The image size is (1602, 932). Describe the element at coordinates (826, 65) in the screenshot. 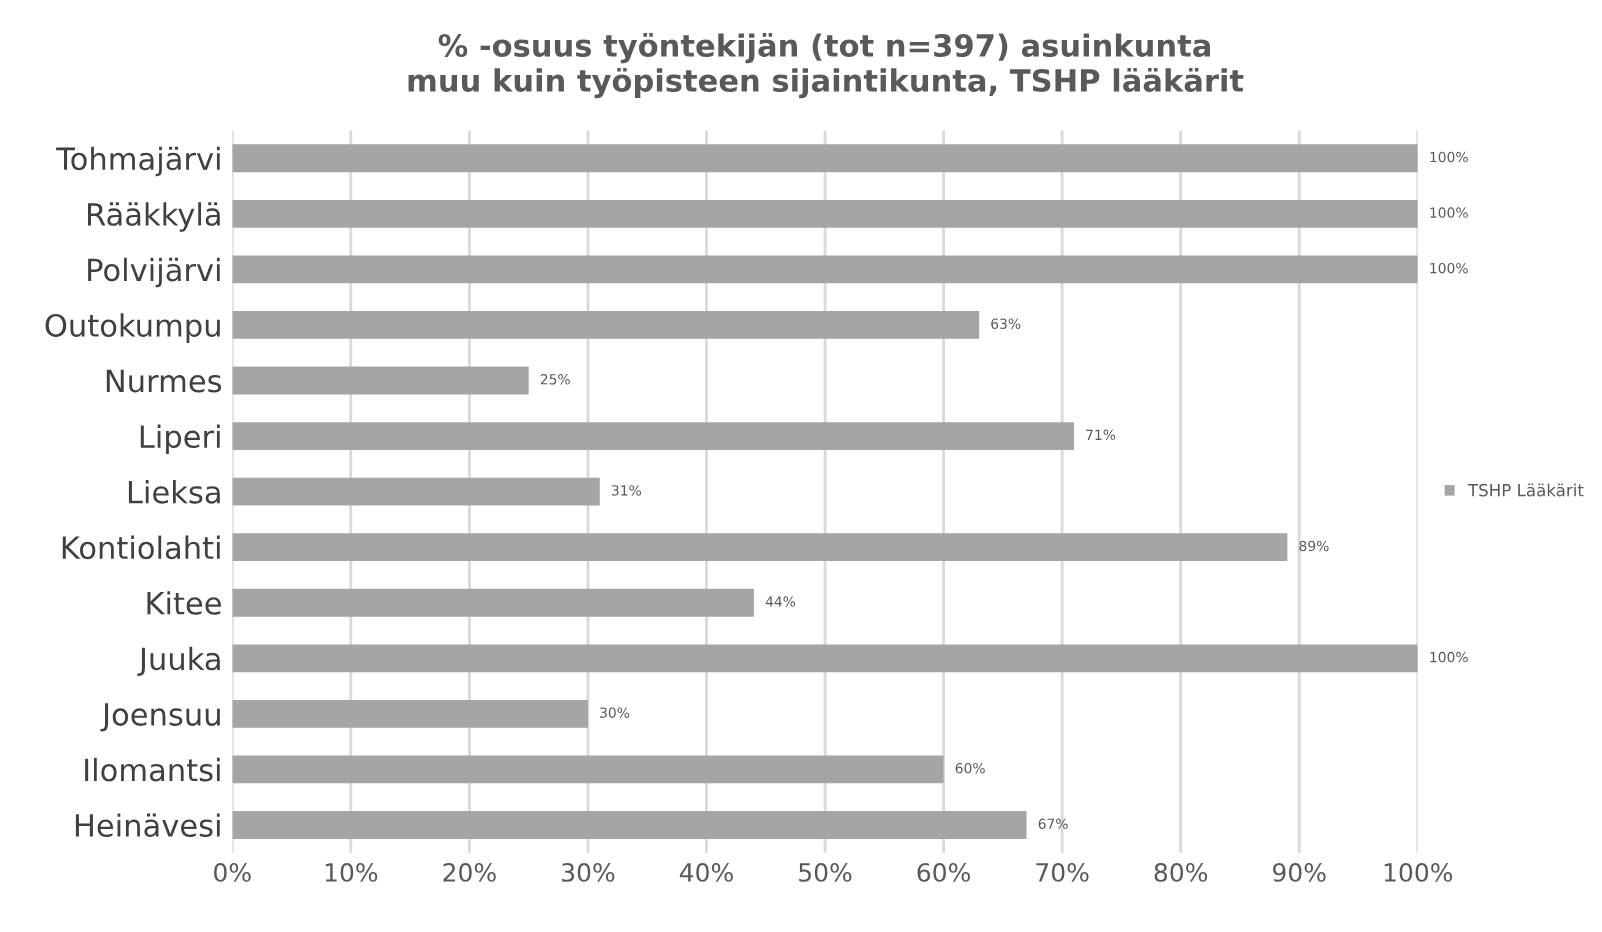

I see `chart-title: % -osuus työntekijän (tot n=397) asuinkunta muu kuin työpisteen sijaintikunta, TSHP lääkärit` at that location.